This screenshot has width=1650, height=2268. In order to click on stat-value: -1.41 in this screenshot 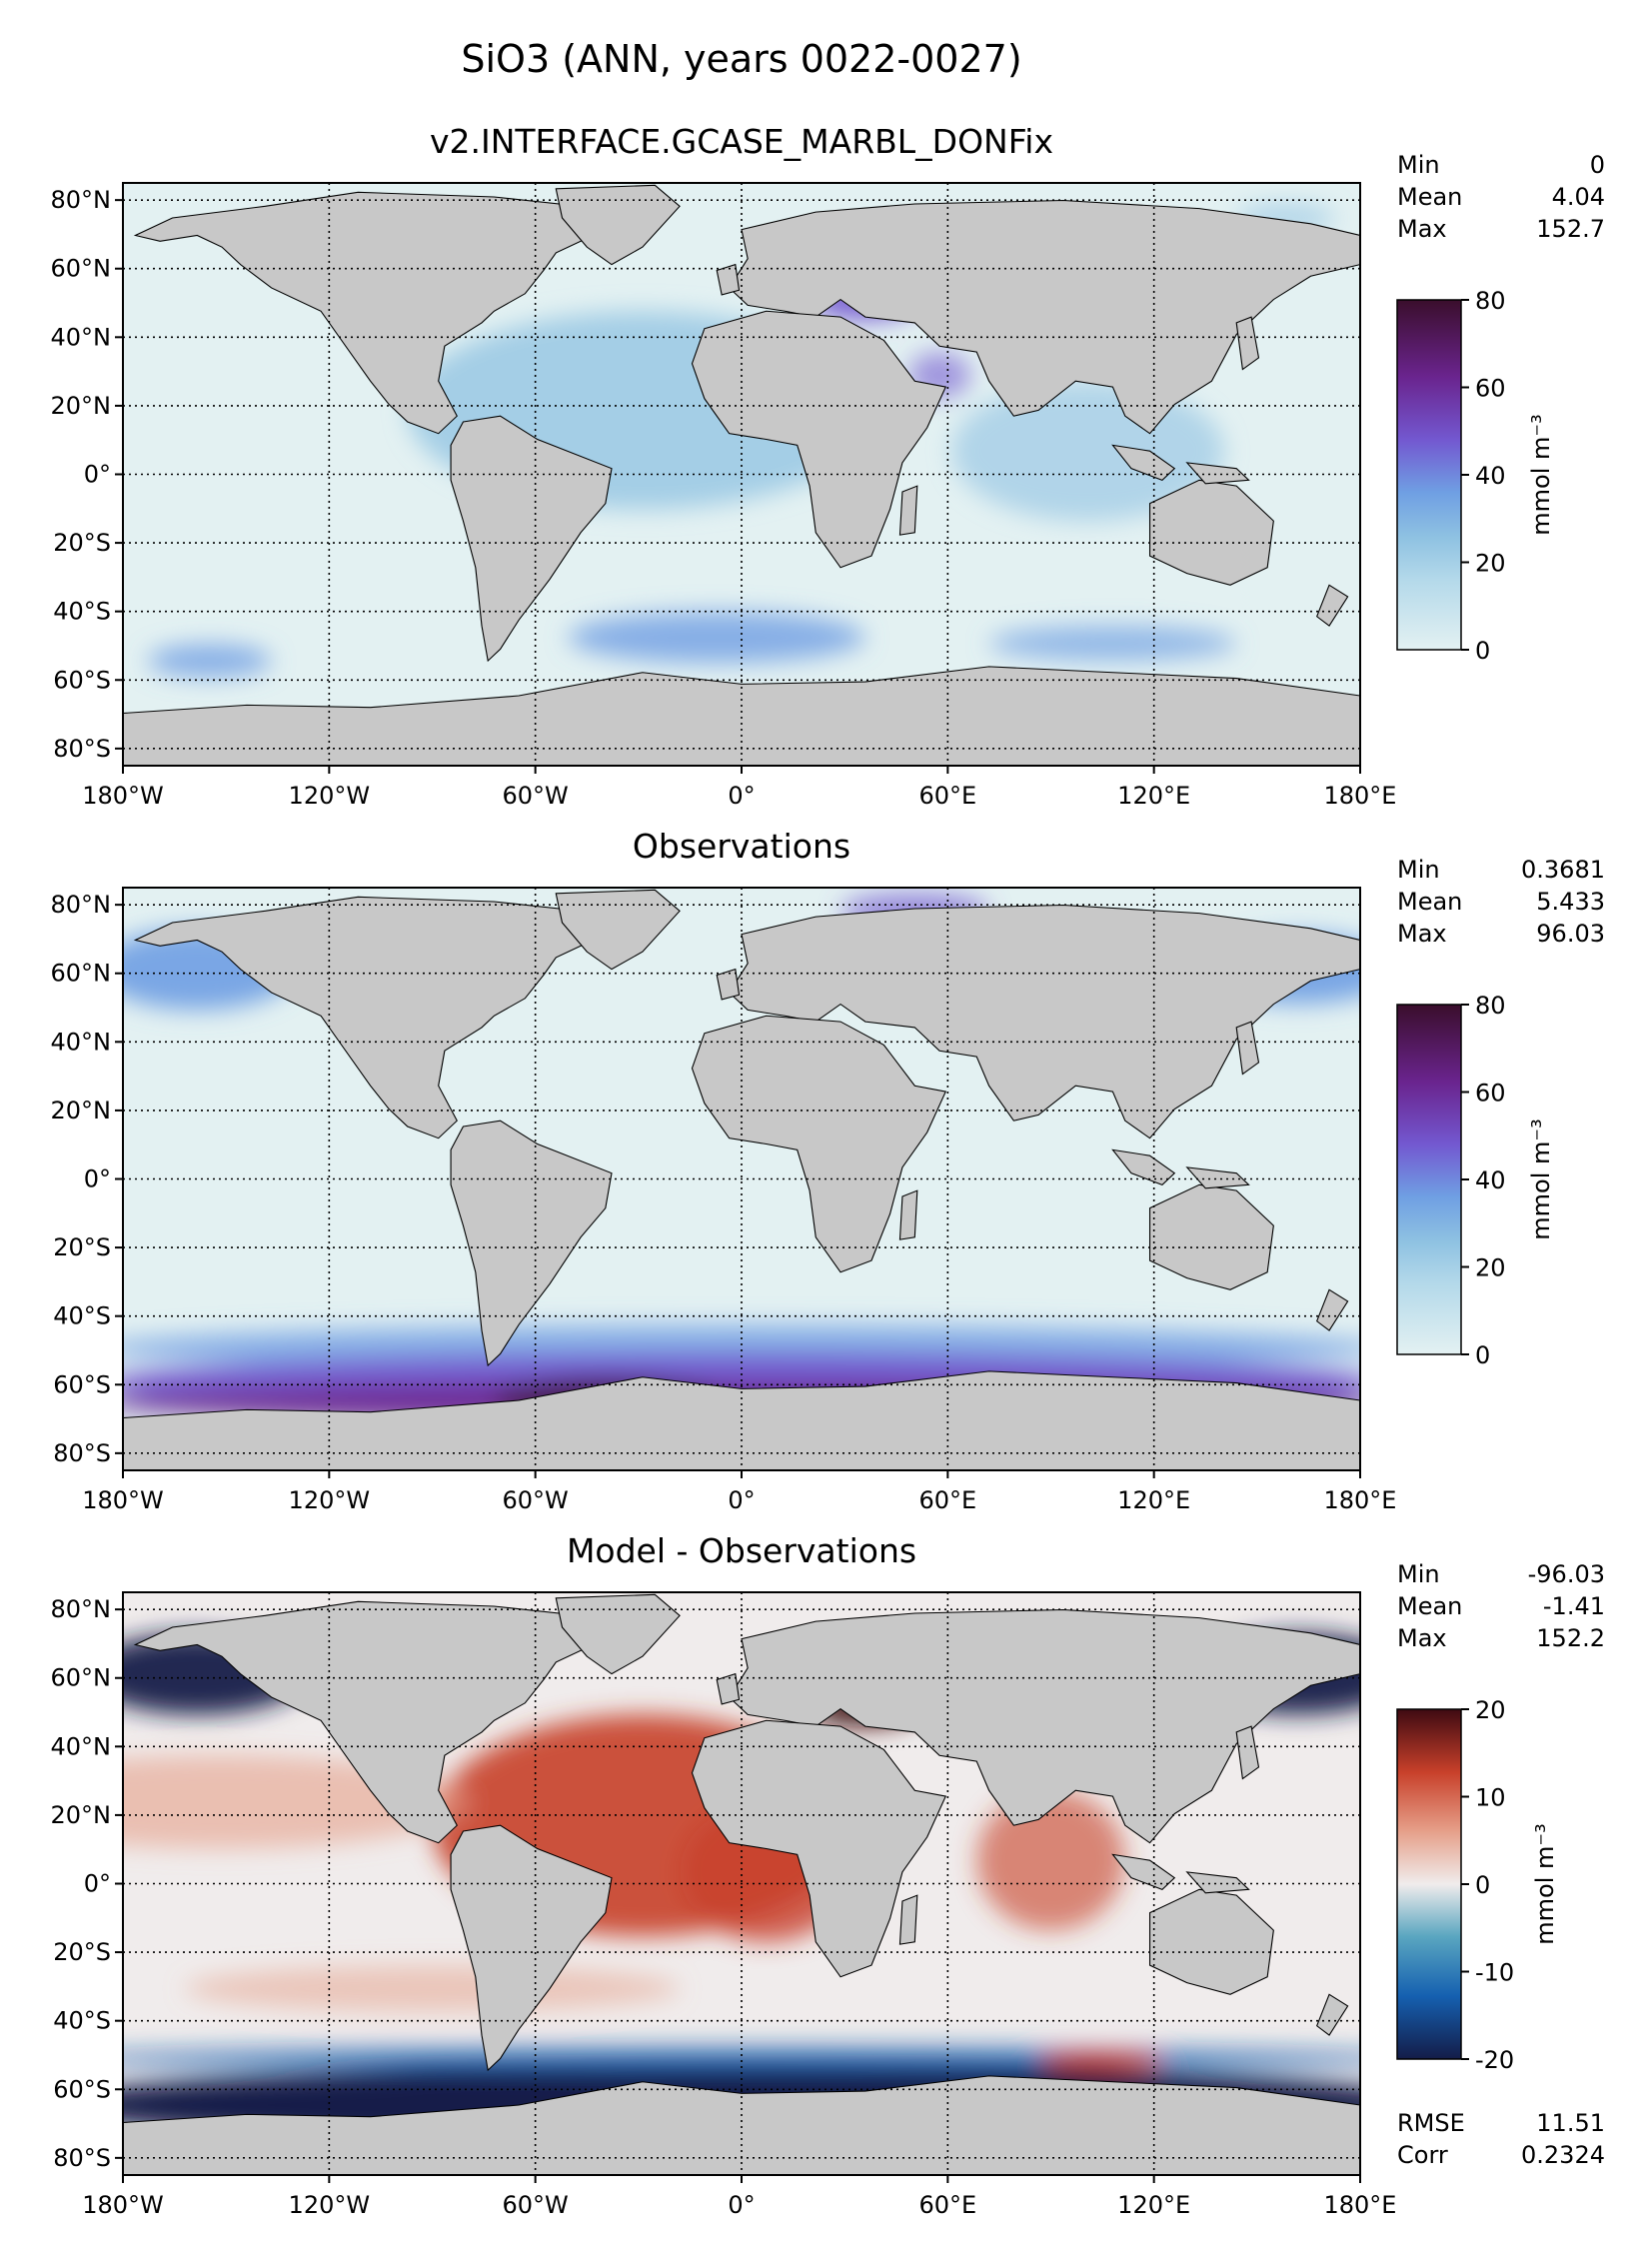, I will do `click(1574, 1606)`.